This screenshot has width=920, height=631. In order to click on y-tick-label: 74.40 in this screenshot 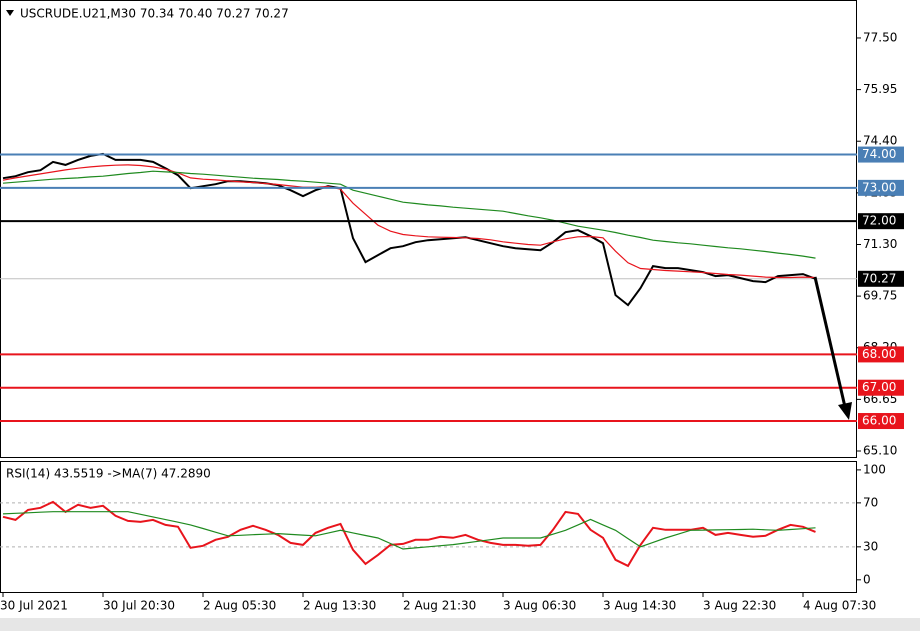, I will do `click(880, 141)`.